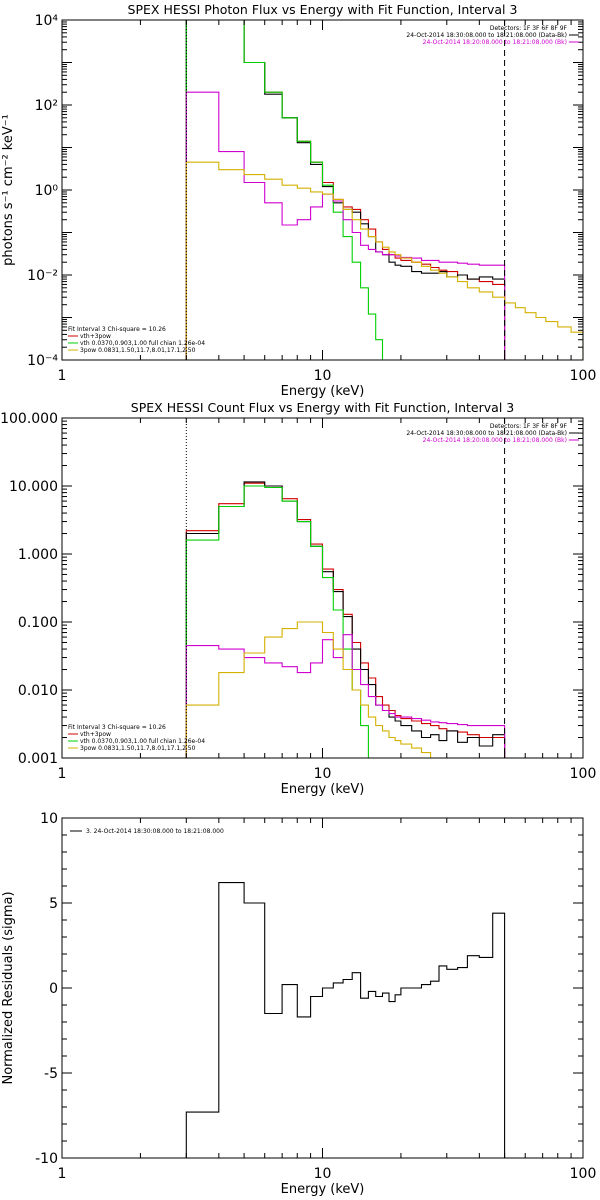 The image size is (600, 1200). I want to click on y-tick-label: 5, so click(53, 904).